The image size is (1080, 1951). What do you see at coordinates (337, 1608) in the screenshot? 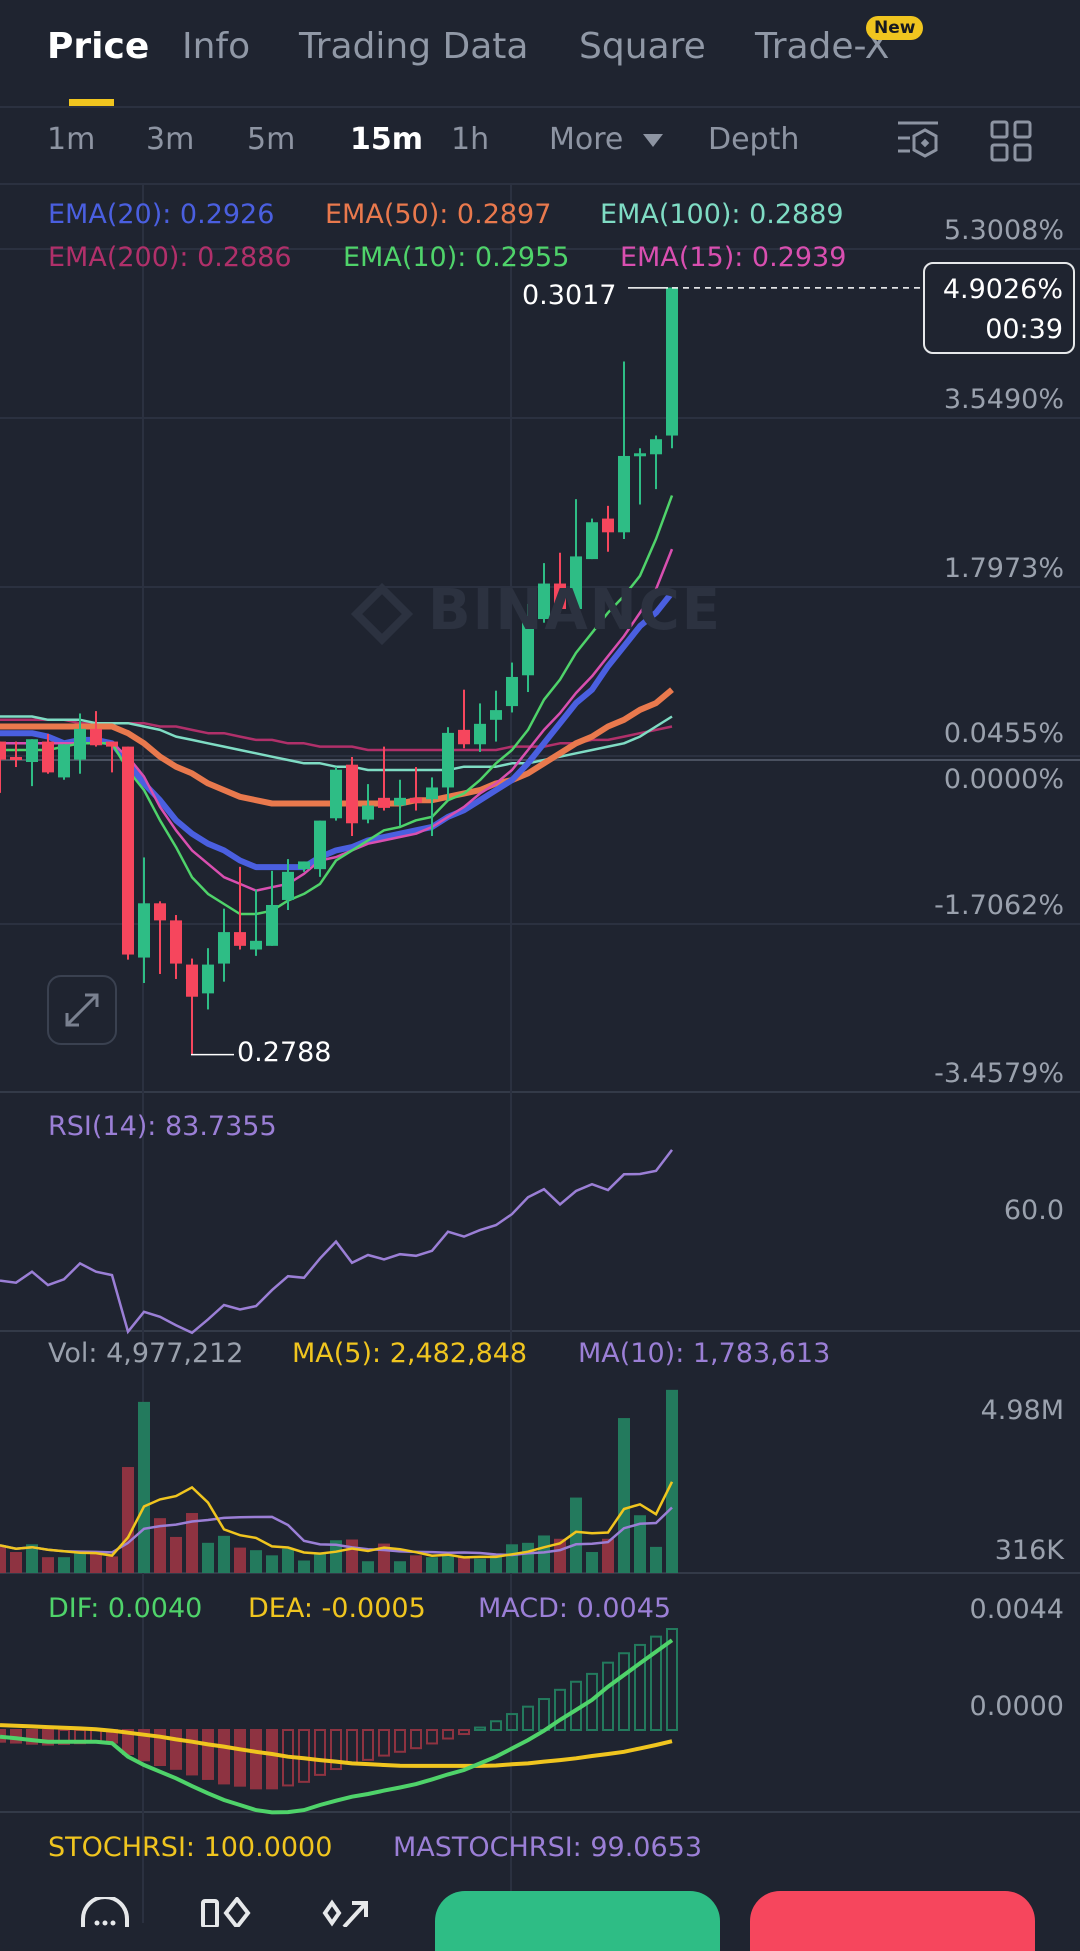
I see `macd-dea-label: DEA: -0.0005` at bounding box center [337, 1608].